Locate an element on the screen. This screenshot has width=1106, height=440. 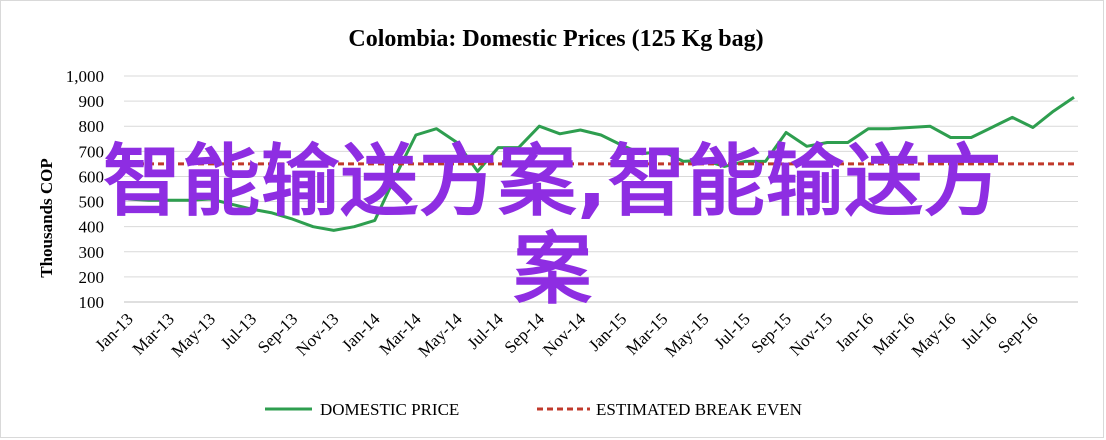
legend-label-domestic-price: DOMESTIC PRICE is located at coordinates (389, 409).